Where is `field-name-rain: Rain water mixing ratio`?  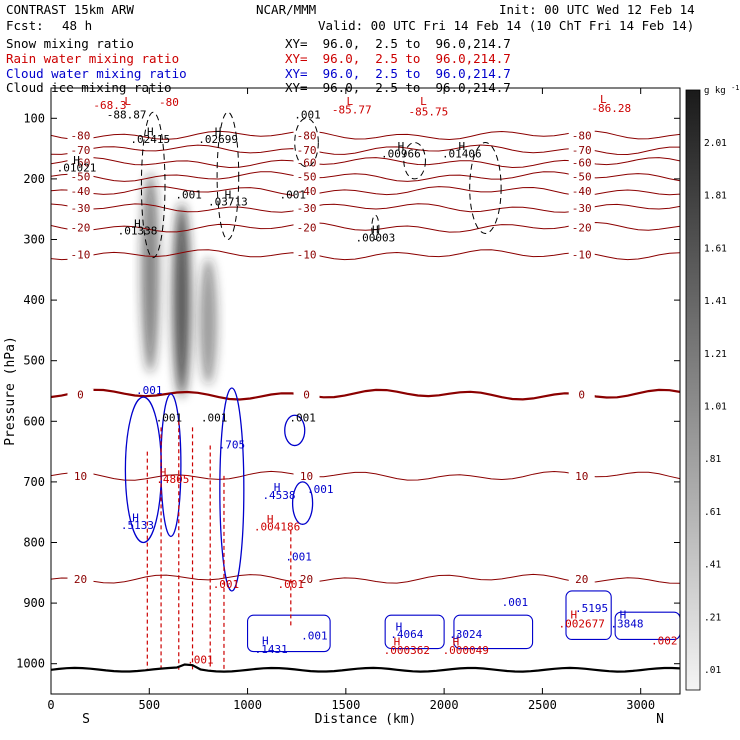
field-name-rain: Rain water mixing ratio is located at coordinates (93, 58).